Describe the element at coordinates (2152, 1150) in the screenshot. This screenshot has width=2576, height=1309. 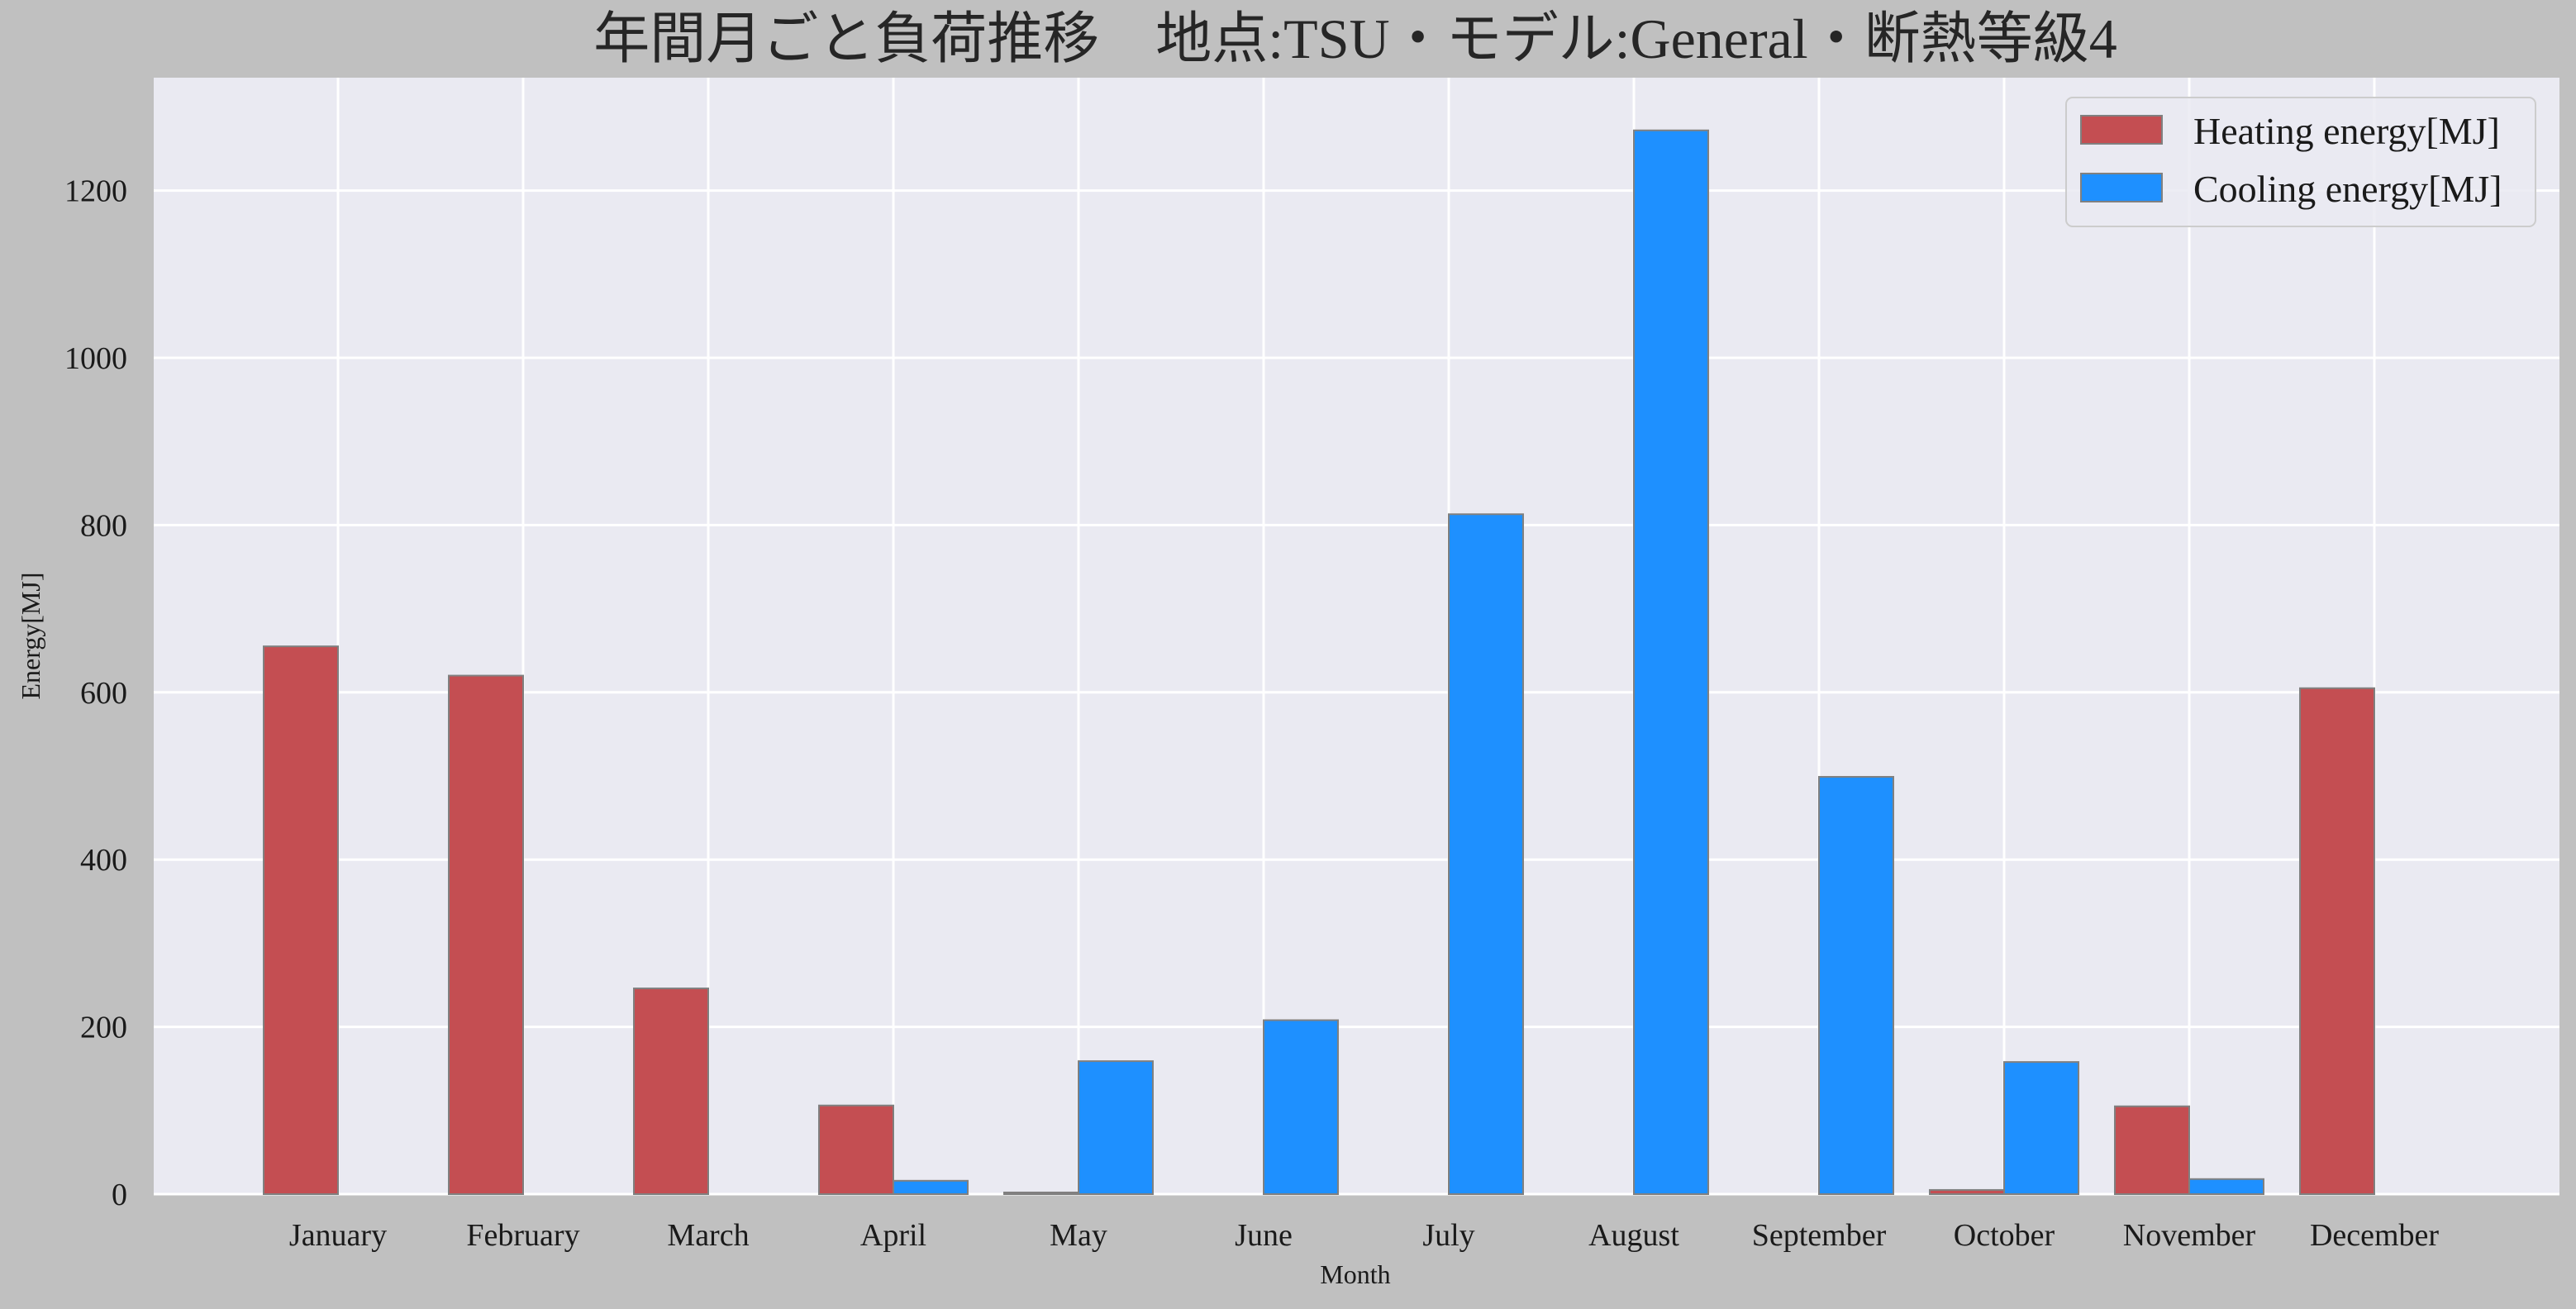
I see `heating-bar-november` at that location.